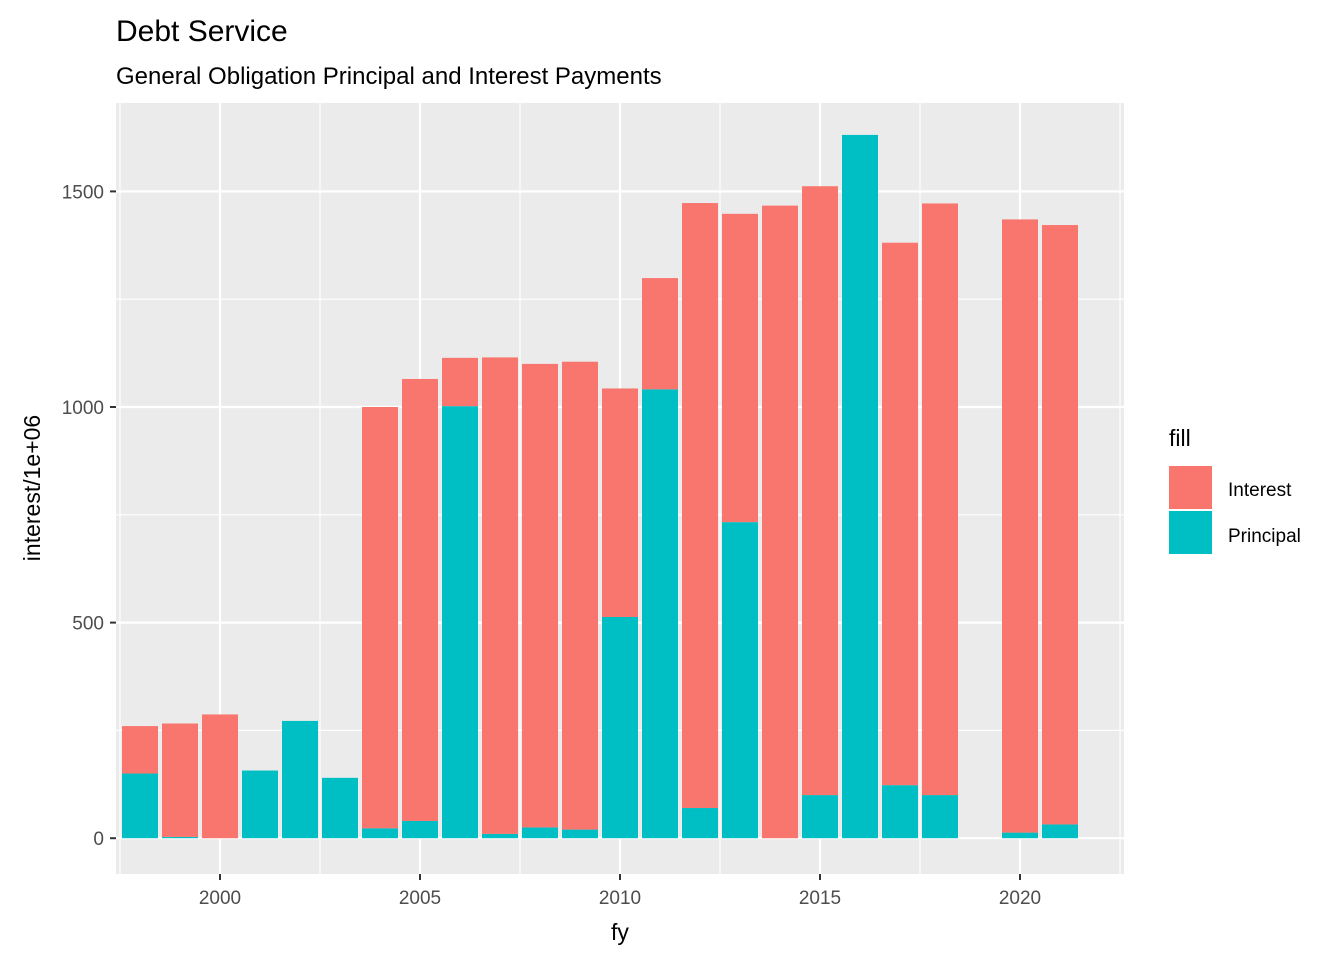 The image size is (1344, 960). I want to click on bar-principal-2020, so click(1020, 835).